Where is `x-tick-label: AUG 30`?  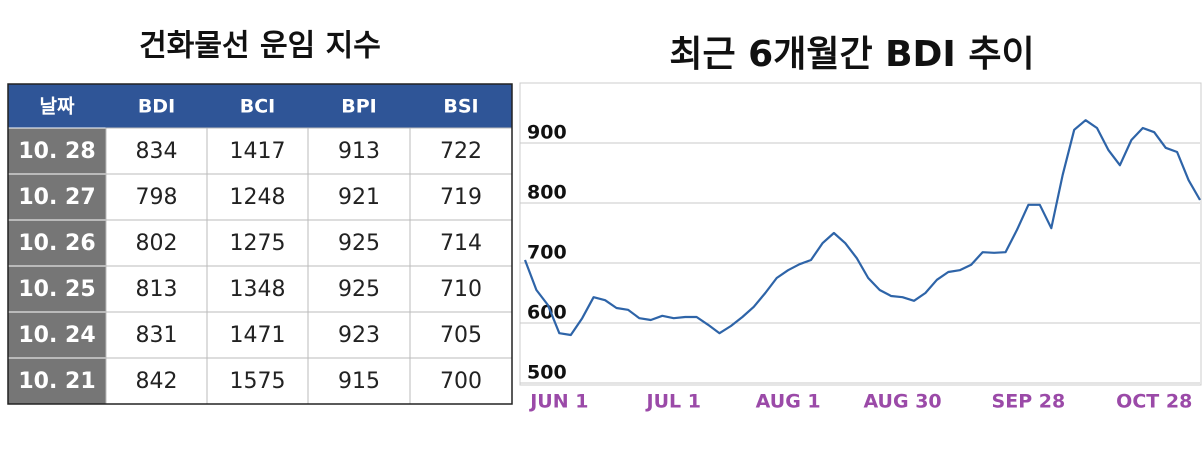
x-tick-label: AUG 30 is located at coordinates (902, 402).